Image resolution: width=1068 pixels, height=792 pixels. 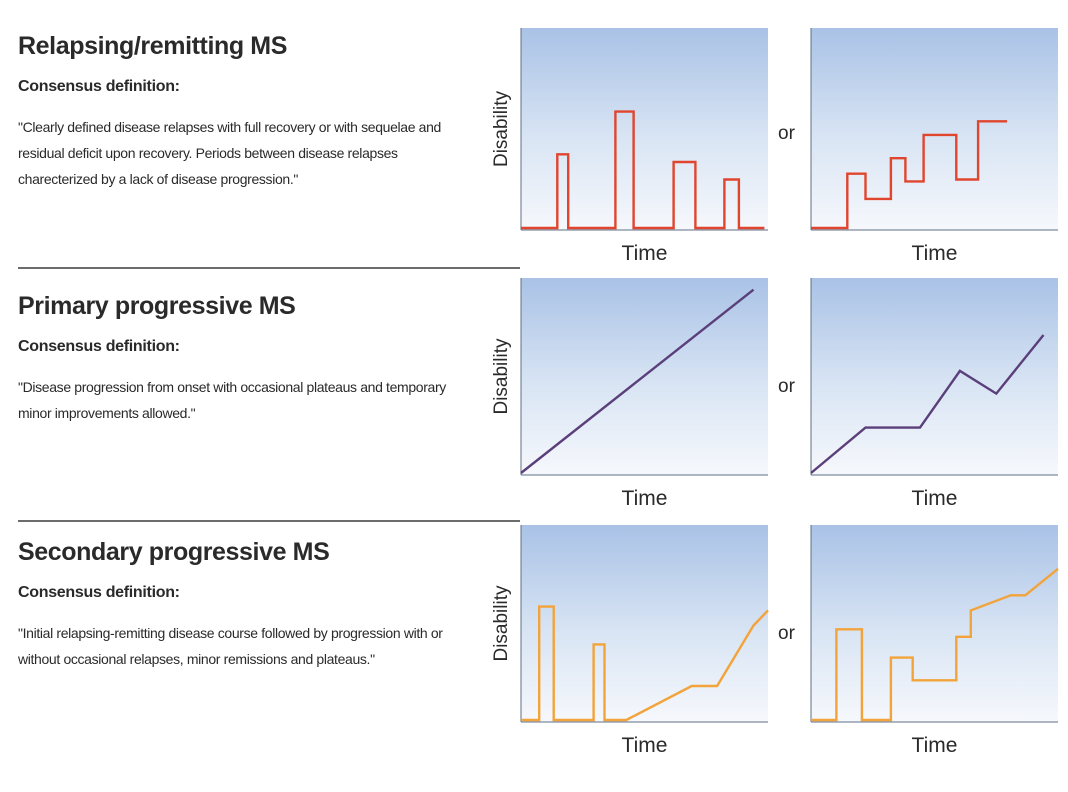 What do you see at coordinates (534, 780) in the screenshot?
I see `bottom-cut-text` at bounding box center [534, 780].